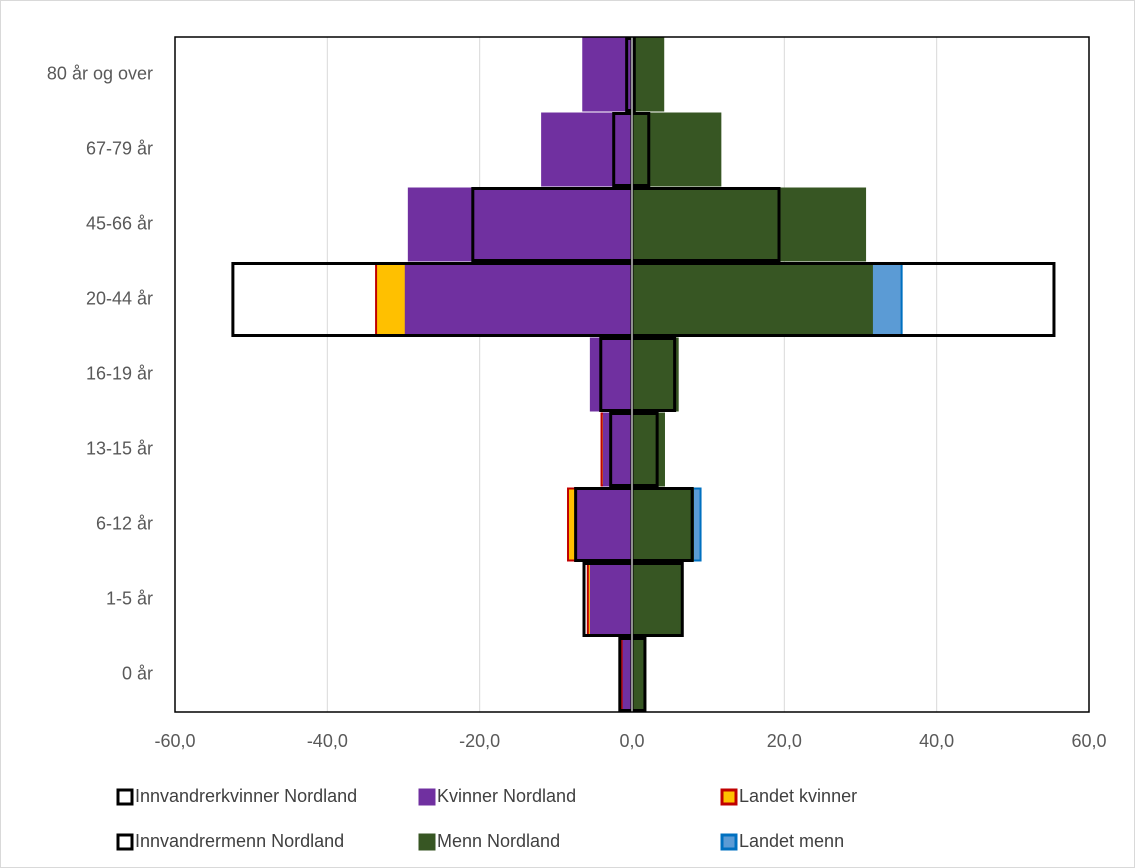  What do you see at coordinates (174, 741) in the screenshot?
I see `x-tick-label: -60,0` at bounding box center [174, 741].